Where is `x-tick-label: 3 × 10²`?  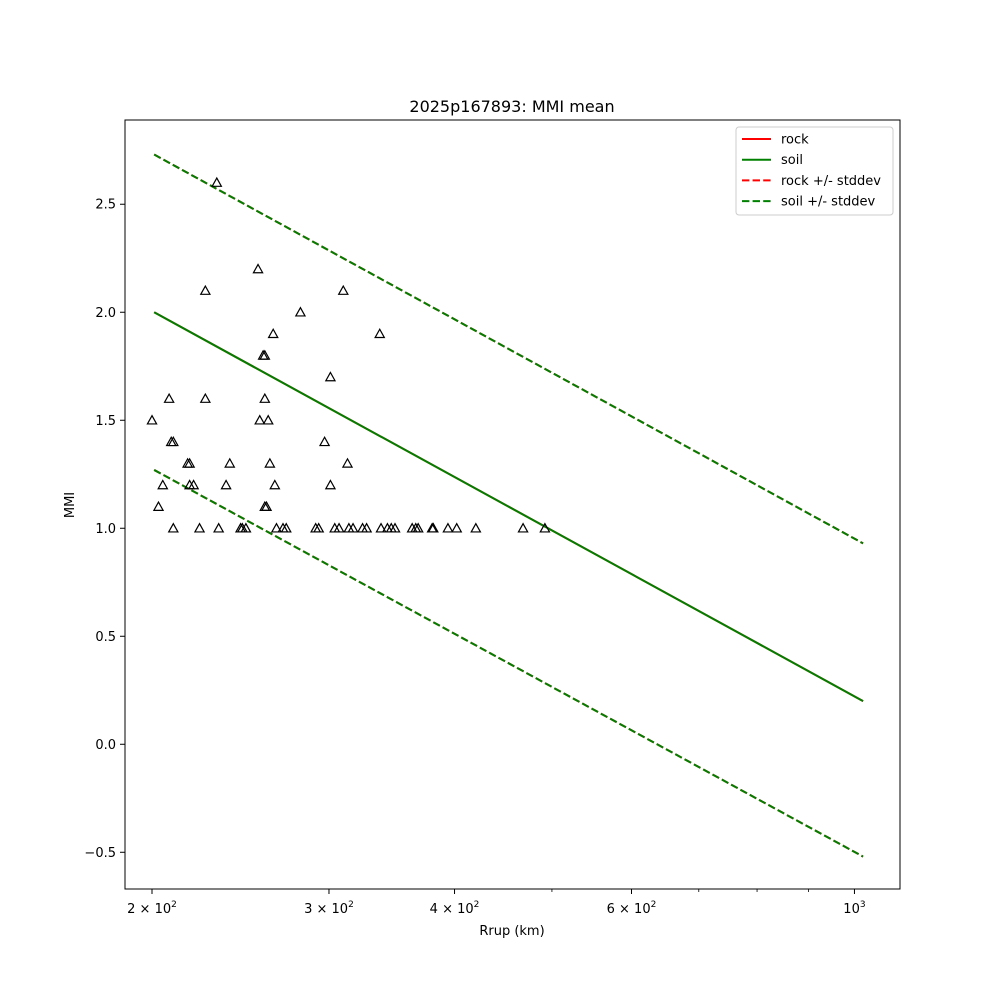 x-tick-label: 3 × 10² is located at coordinates (329, 908).